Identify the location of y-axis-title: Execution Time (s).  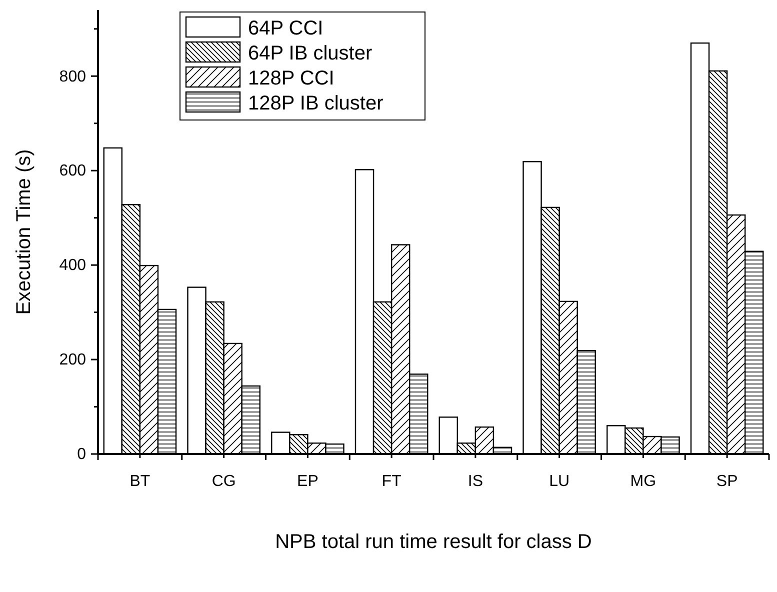
(24, 232).